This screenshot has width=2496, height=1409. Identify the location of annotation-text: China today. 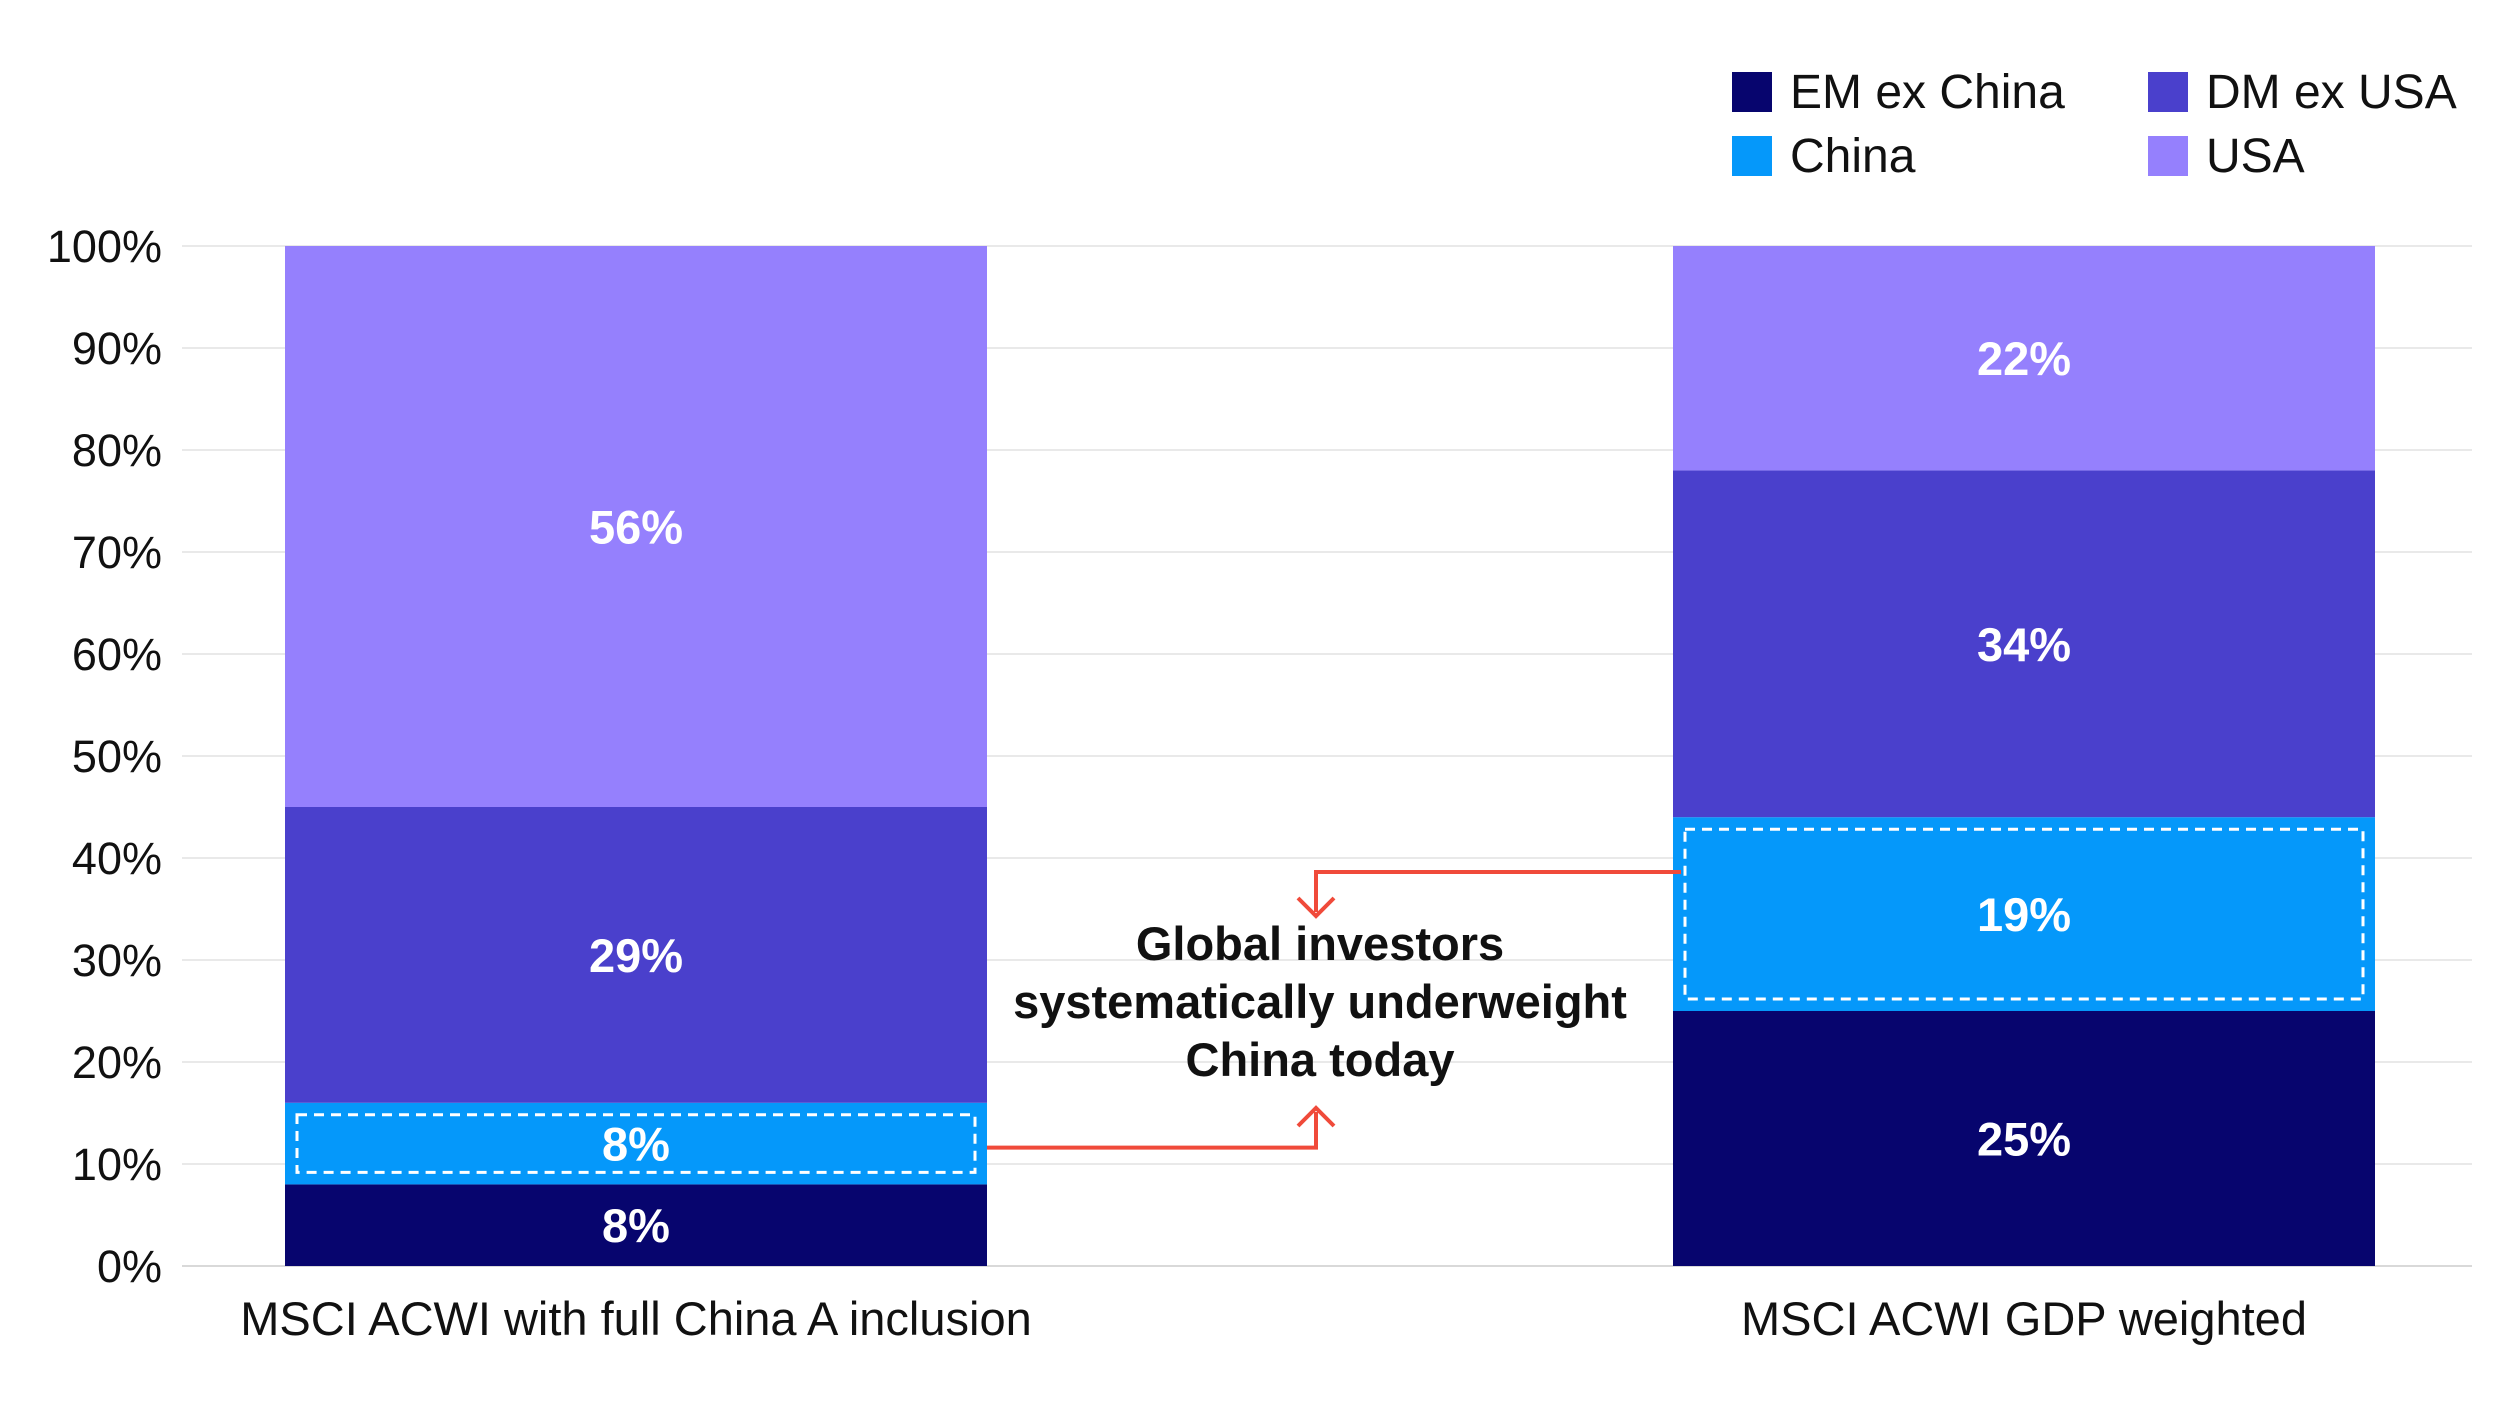
(1320, 1059).